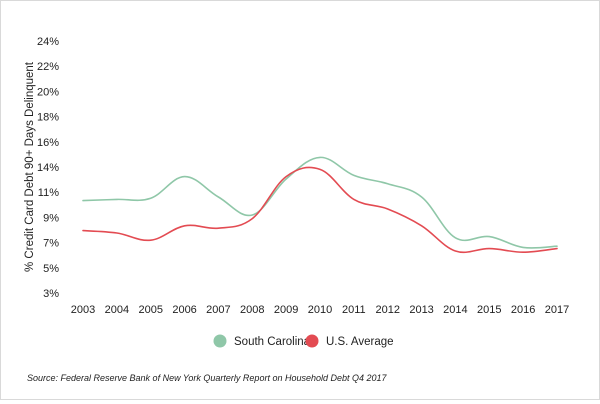  What do you see at coordinates (184, 310) in the screenshot?
I see `x-tick-label: 2006` at bounding box center [184, 310].